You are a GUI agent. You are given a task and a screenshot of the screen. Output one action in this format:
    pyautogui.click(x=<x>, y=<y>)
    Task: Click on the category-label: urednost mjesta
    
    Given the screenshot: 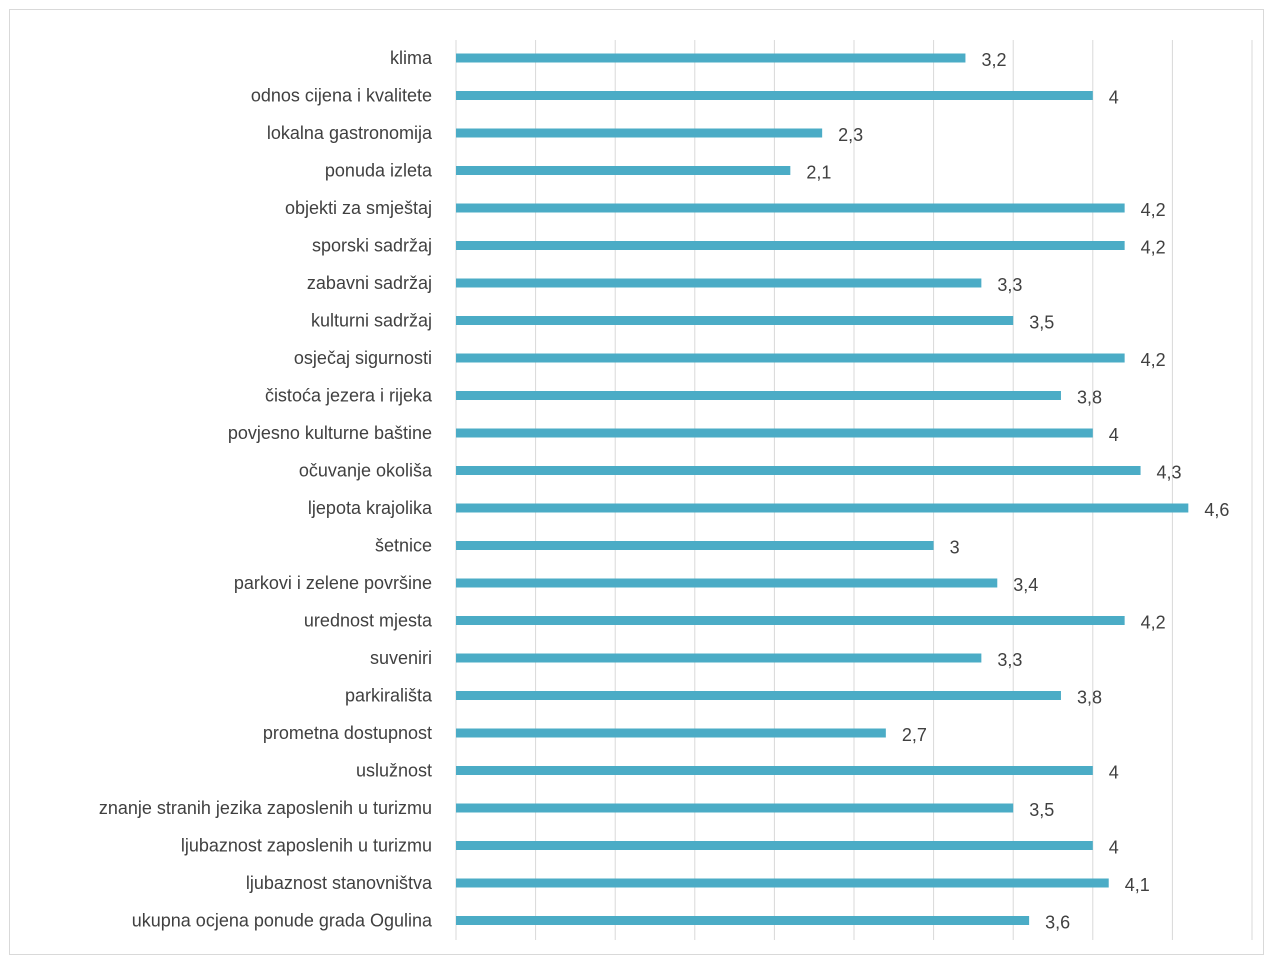 What is the action you would take?
    pyautogui.click(x=368, y=621)
    